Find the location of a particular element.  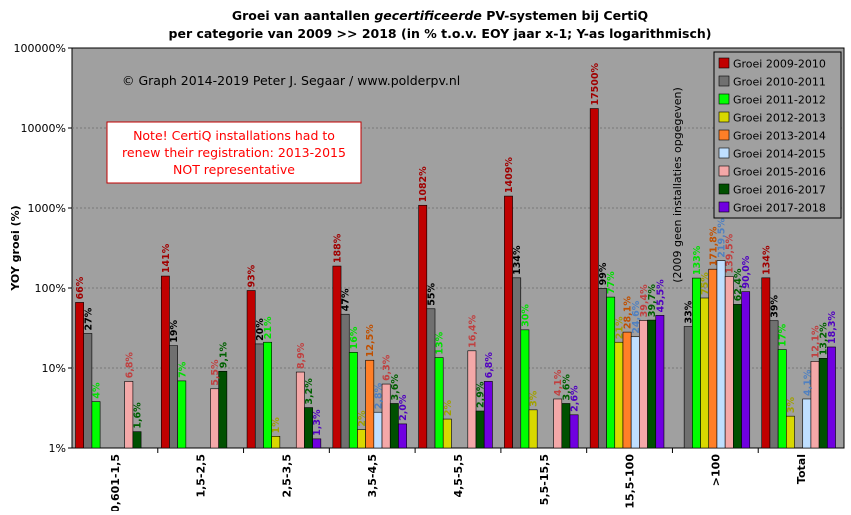

vertical-note: (2009 geen installaties opgegeven) is located at coordinates (677, 185).